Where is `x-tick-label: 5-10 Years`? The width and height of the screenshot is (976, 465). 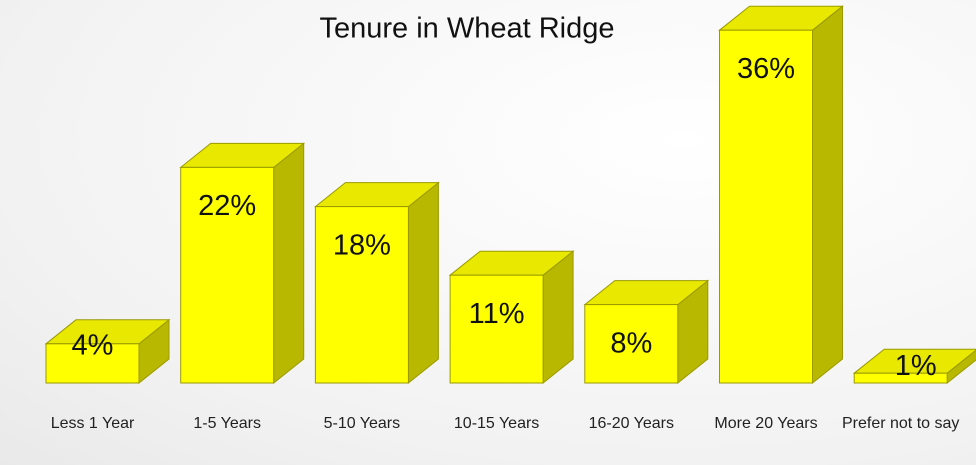 x-tick-label: 5-10 Years is located at coordinates (362, 423).